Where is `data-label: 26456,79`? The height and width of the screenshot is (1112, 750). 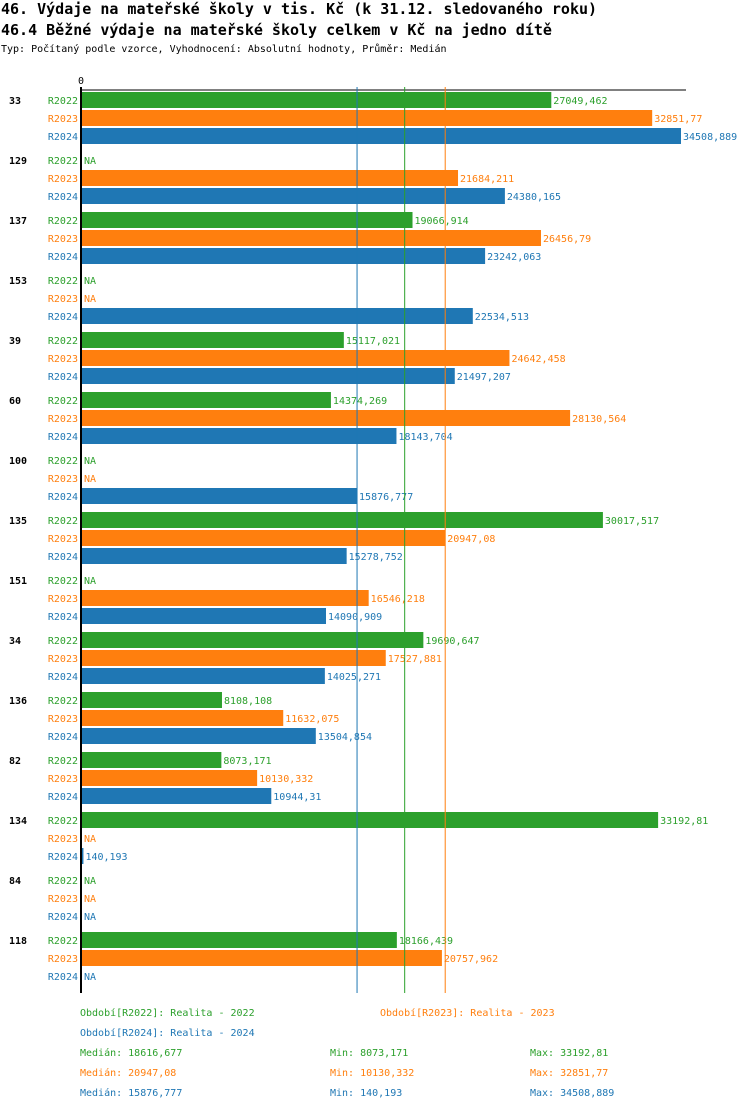 data-label: 26456,79 is located at coordinates (567, 239).